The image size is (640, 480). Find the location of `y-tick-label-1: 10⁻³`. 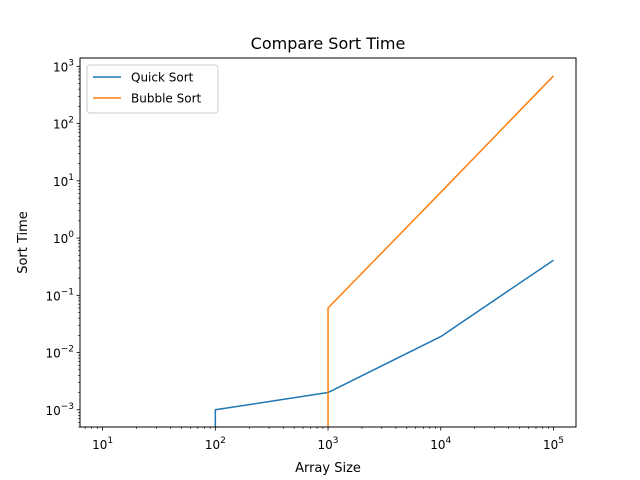

y-tick-label-1: 10⁻³ is located at coordinates (59, 410).